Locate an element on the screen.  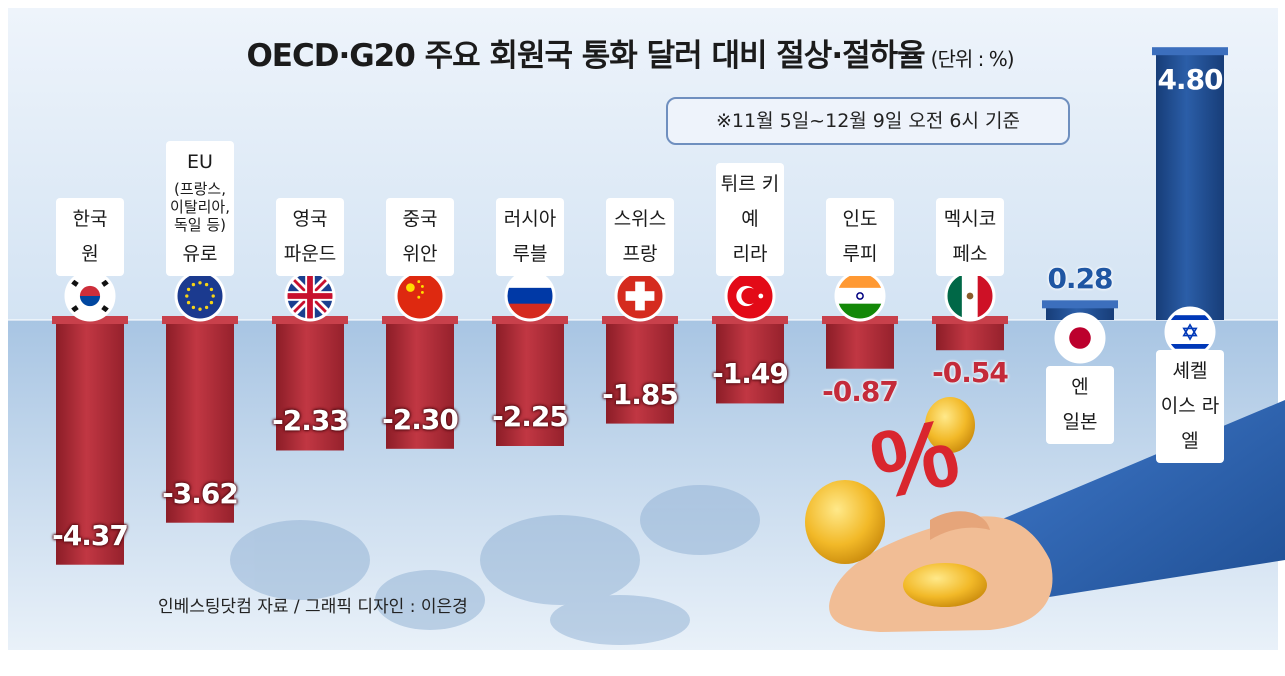
currency-label-line2: 페소 is located at coordinates (970, 253).